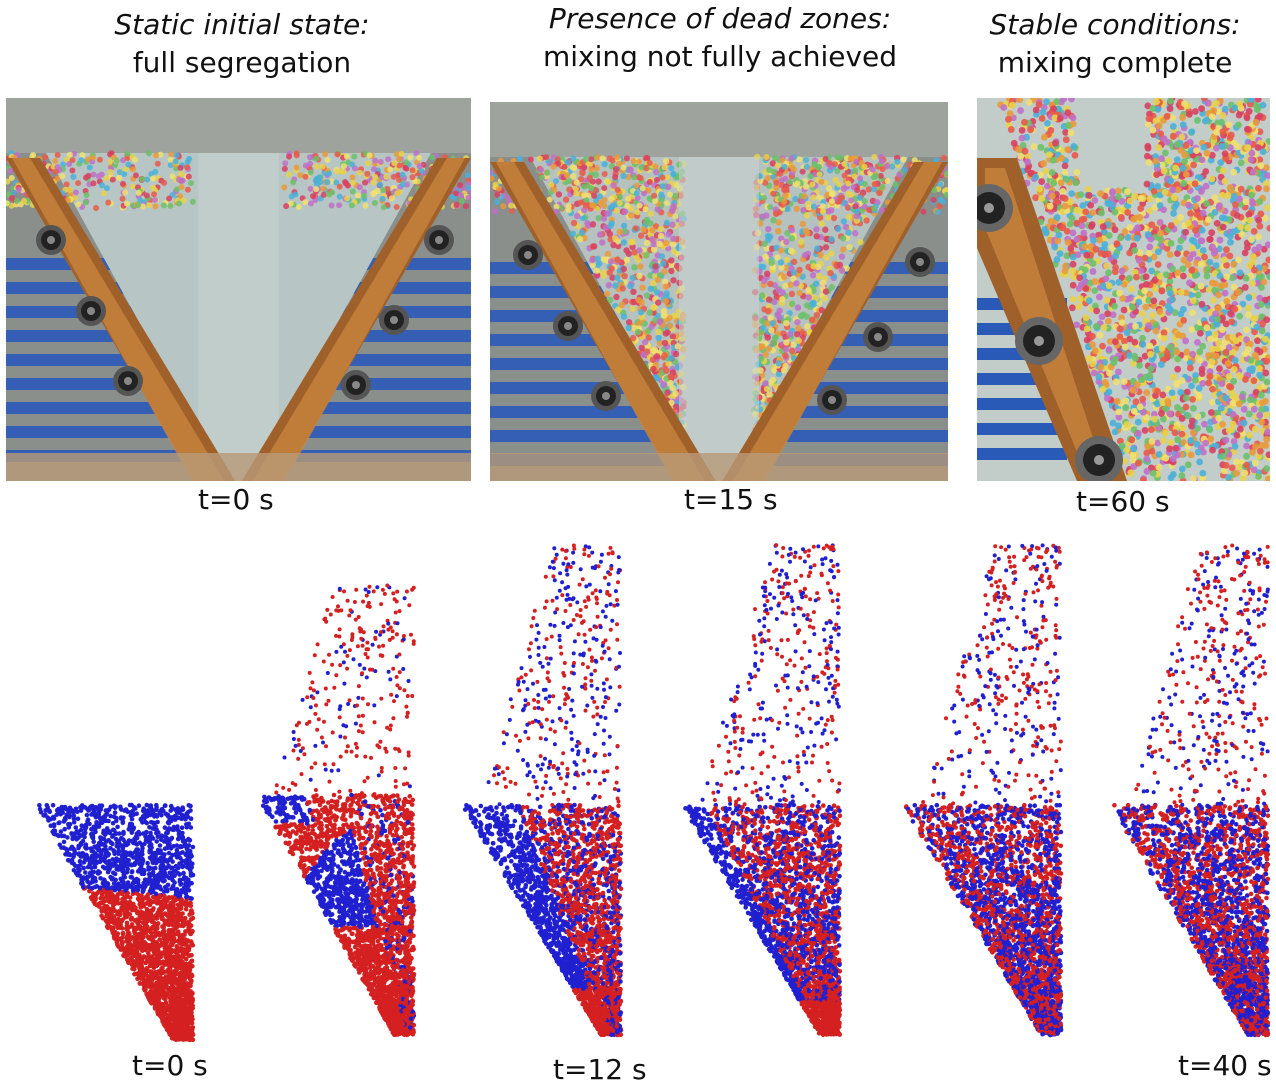 The height and width of the screenshot is (1086, 1276). Describe the element at coordinates (242, 63) in the screenshot. I see `caption-subtitle: full segregation` at that location.